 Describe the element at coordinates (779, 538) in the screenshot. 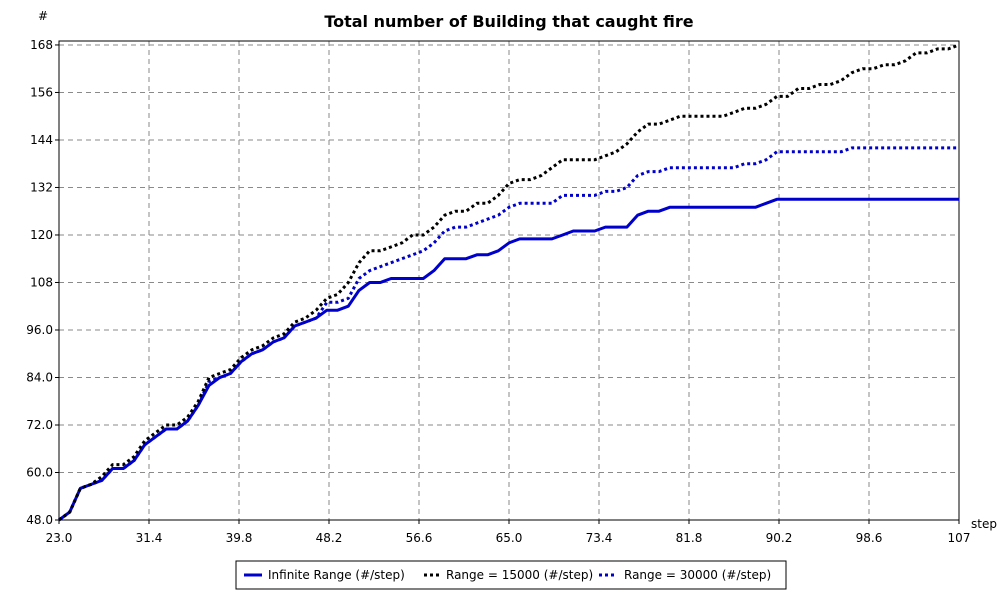

I see `x-tick-label: 90.2` at that location.